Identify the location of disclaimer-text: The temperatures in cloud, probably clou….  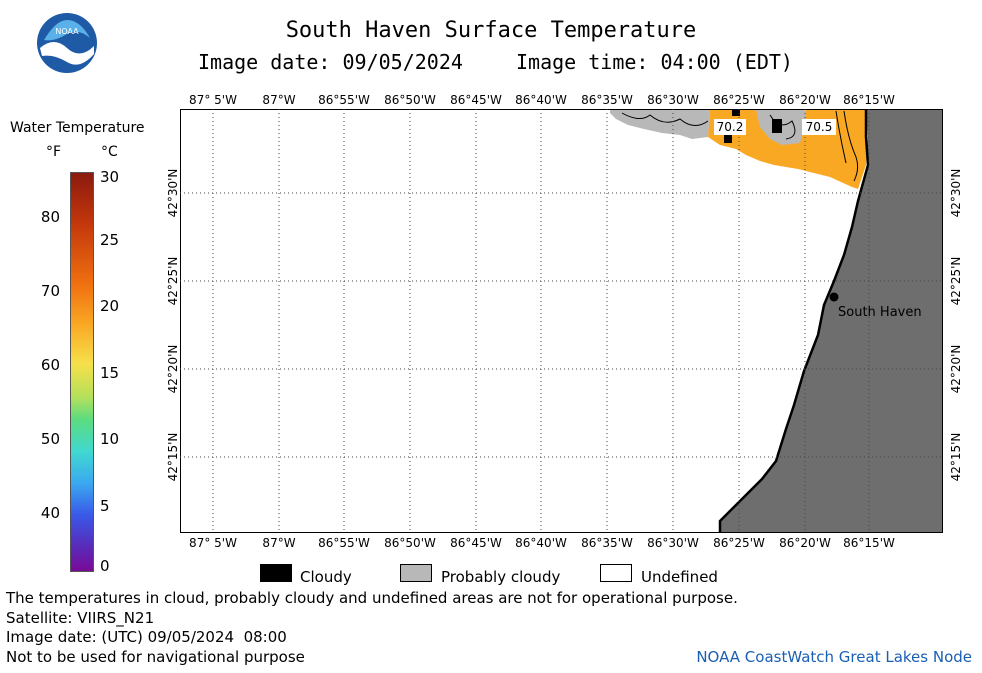
(372, 598).